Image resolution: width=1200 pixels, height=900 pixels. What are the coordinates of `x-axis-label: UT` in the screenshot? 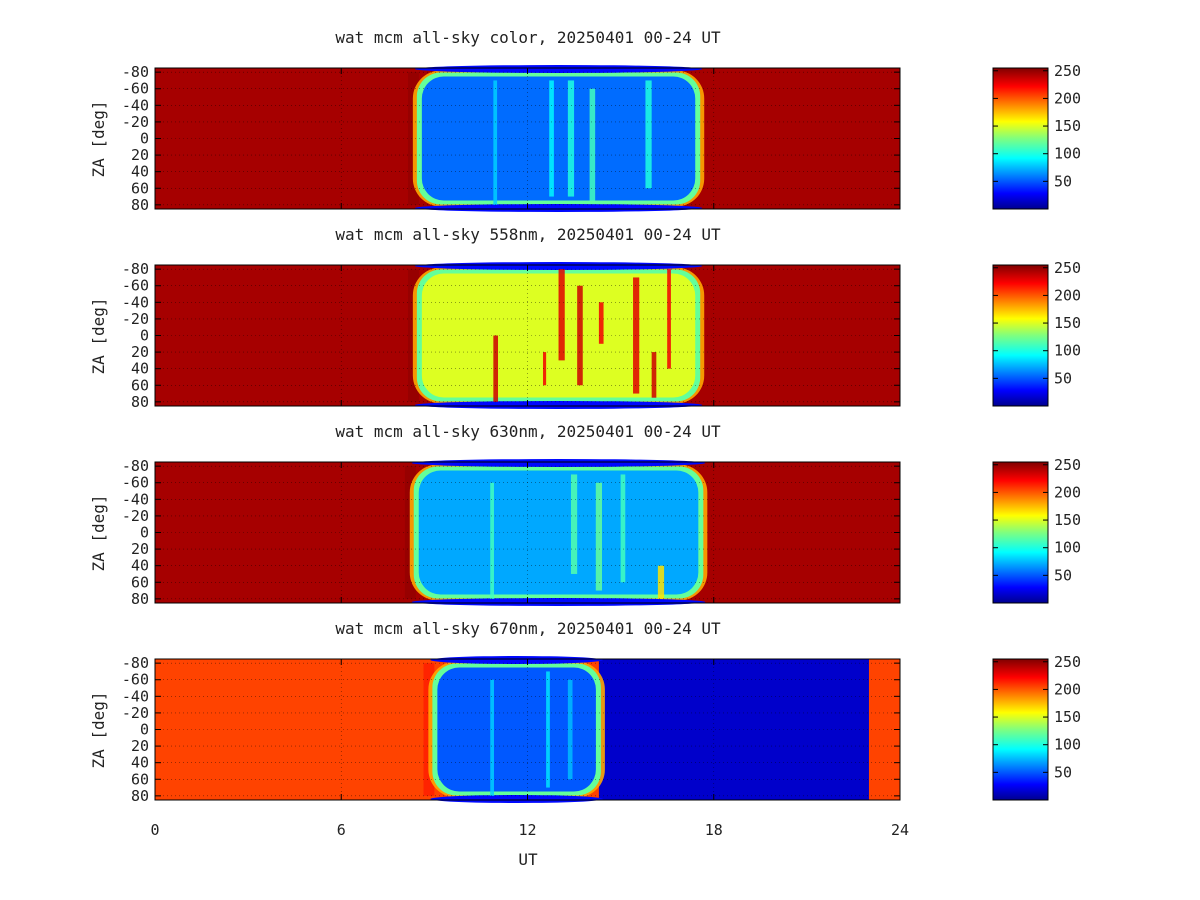 It's located at (528, 859).